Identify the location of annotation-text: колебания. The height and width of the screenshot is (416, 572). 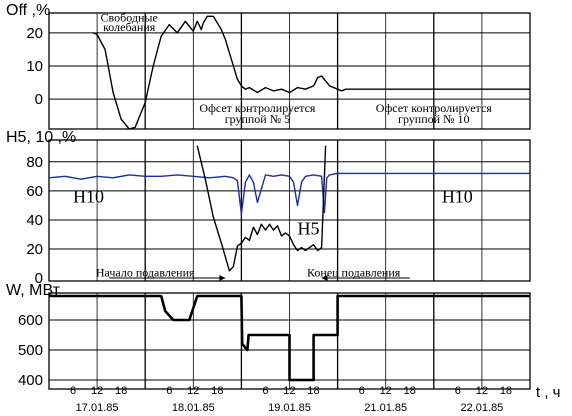
(129, 27).